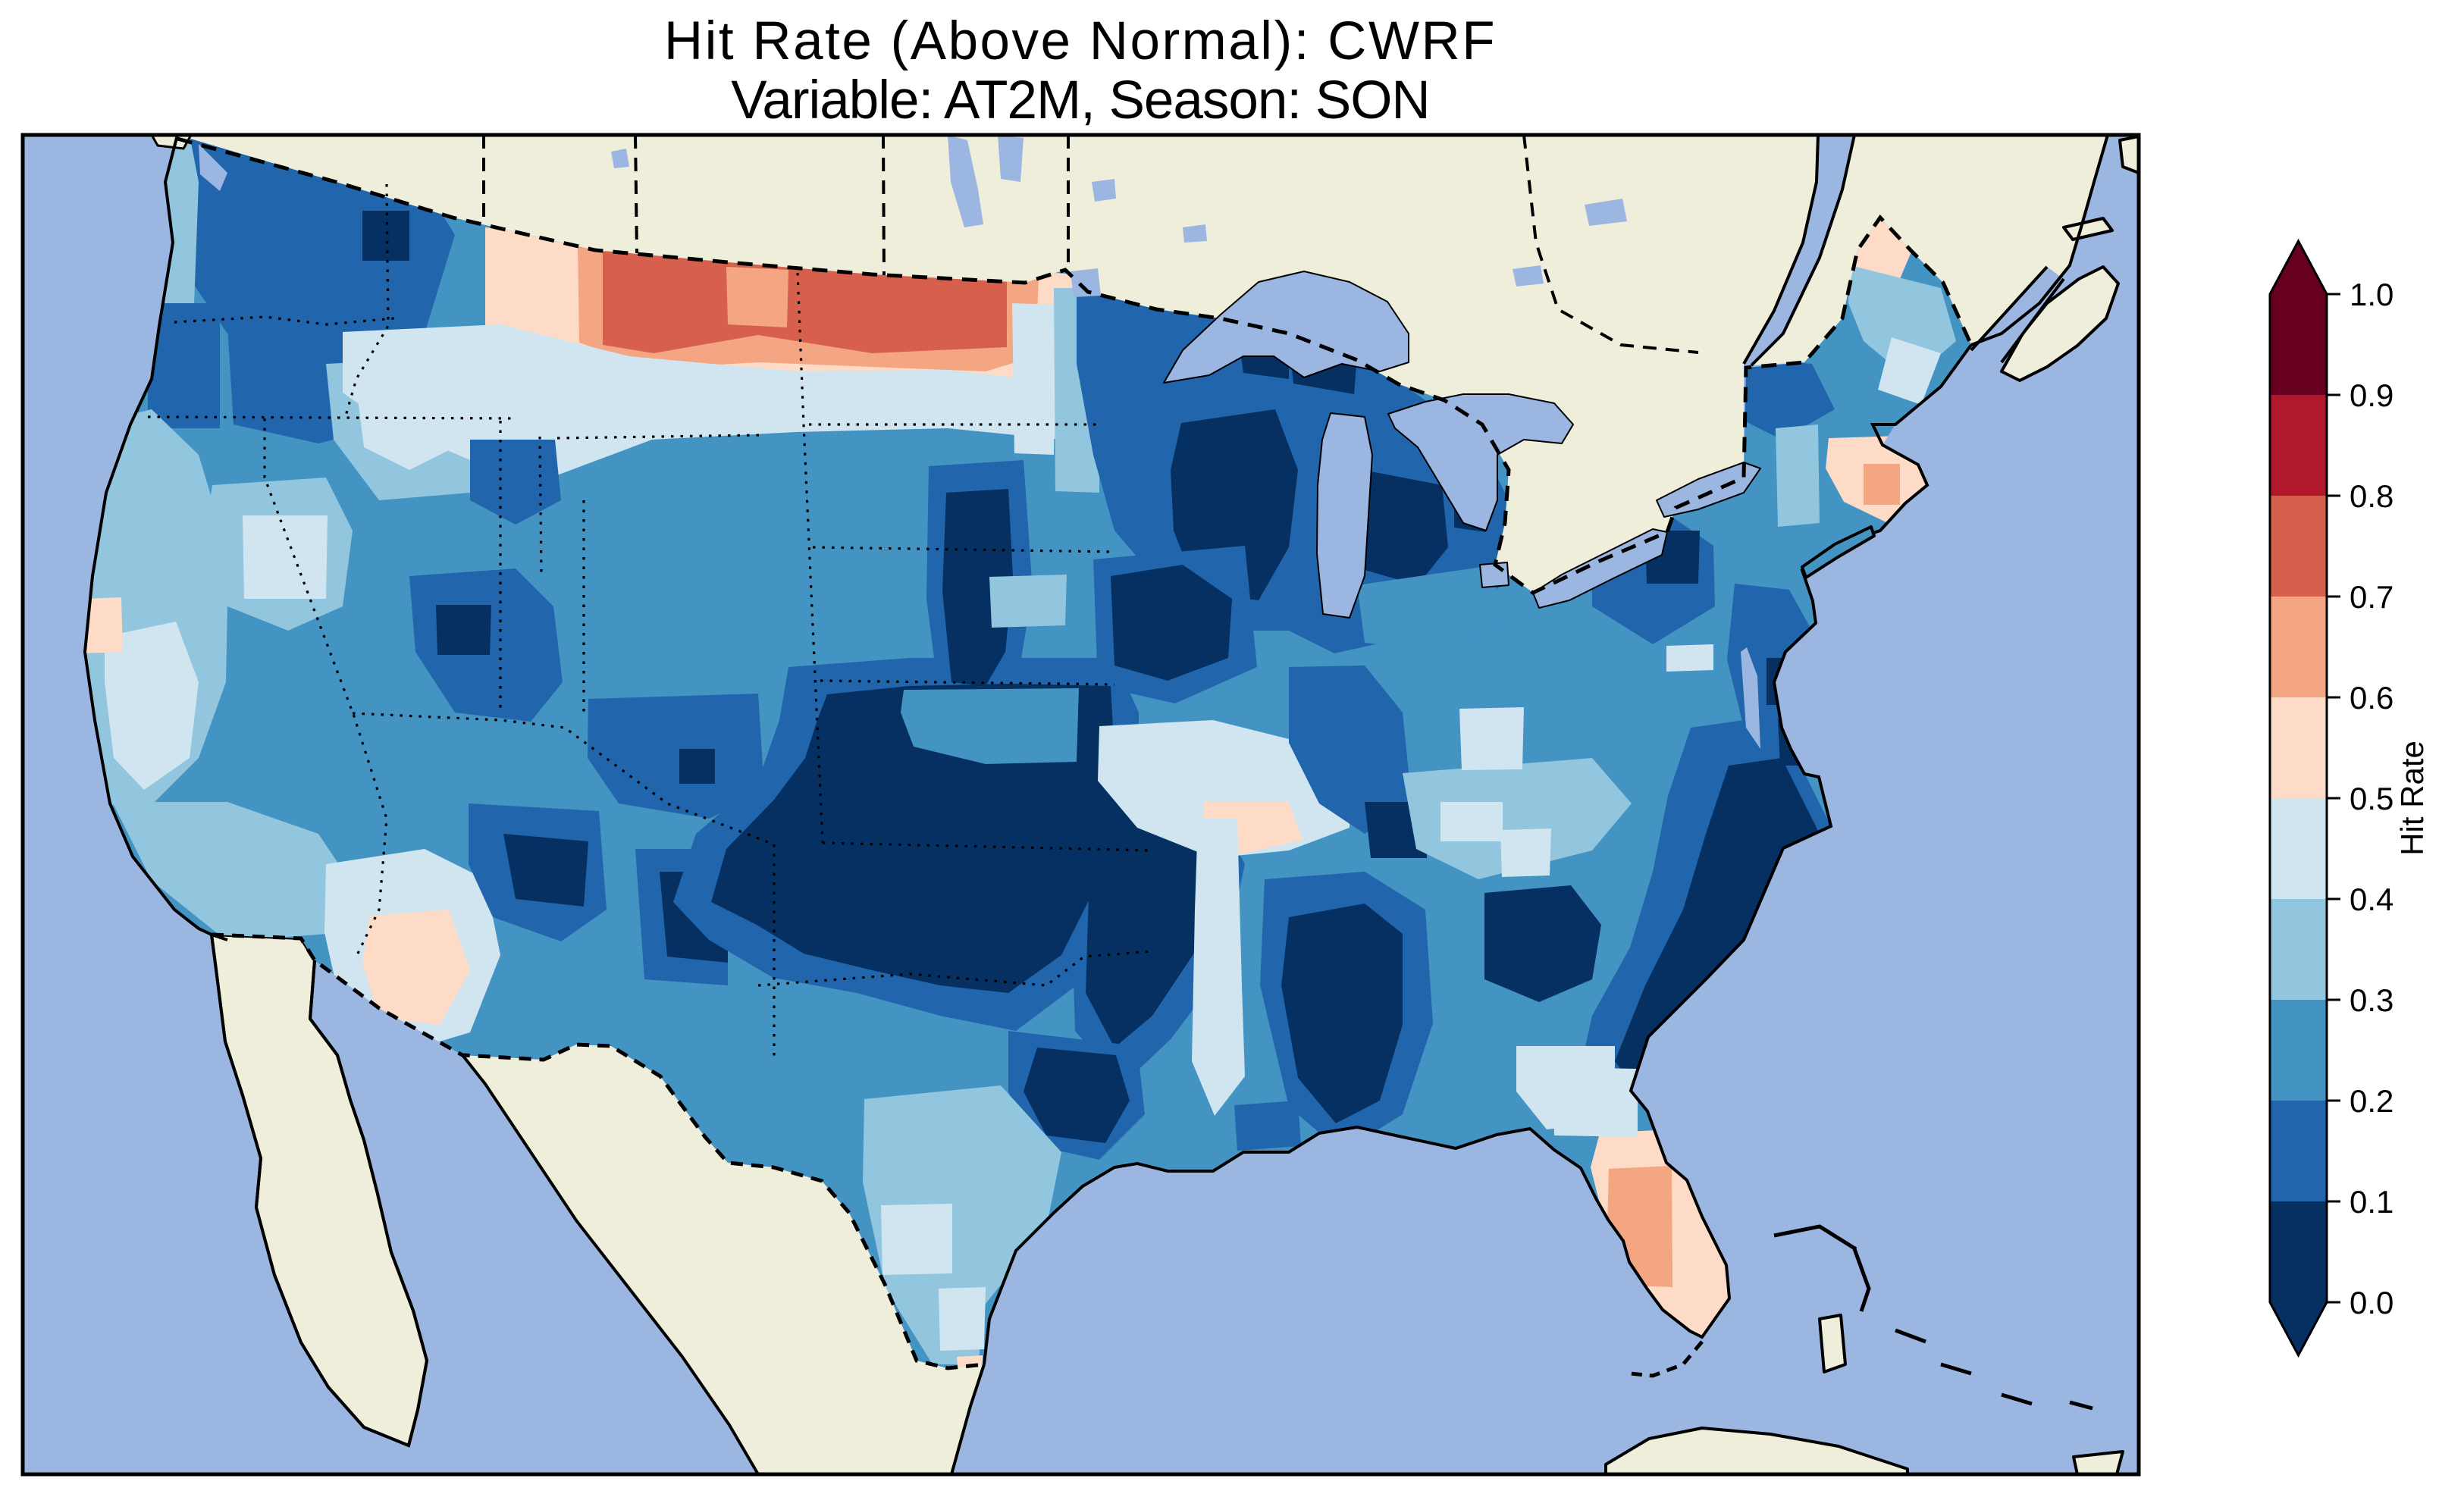 This screenshot has width=2464, height=1494. Describe the element at coordinates (2371, 698) in the screenshot. I see `svg-text: 0.6` at that location.